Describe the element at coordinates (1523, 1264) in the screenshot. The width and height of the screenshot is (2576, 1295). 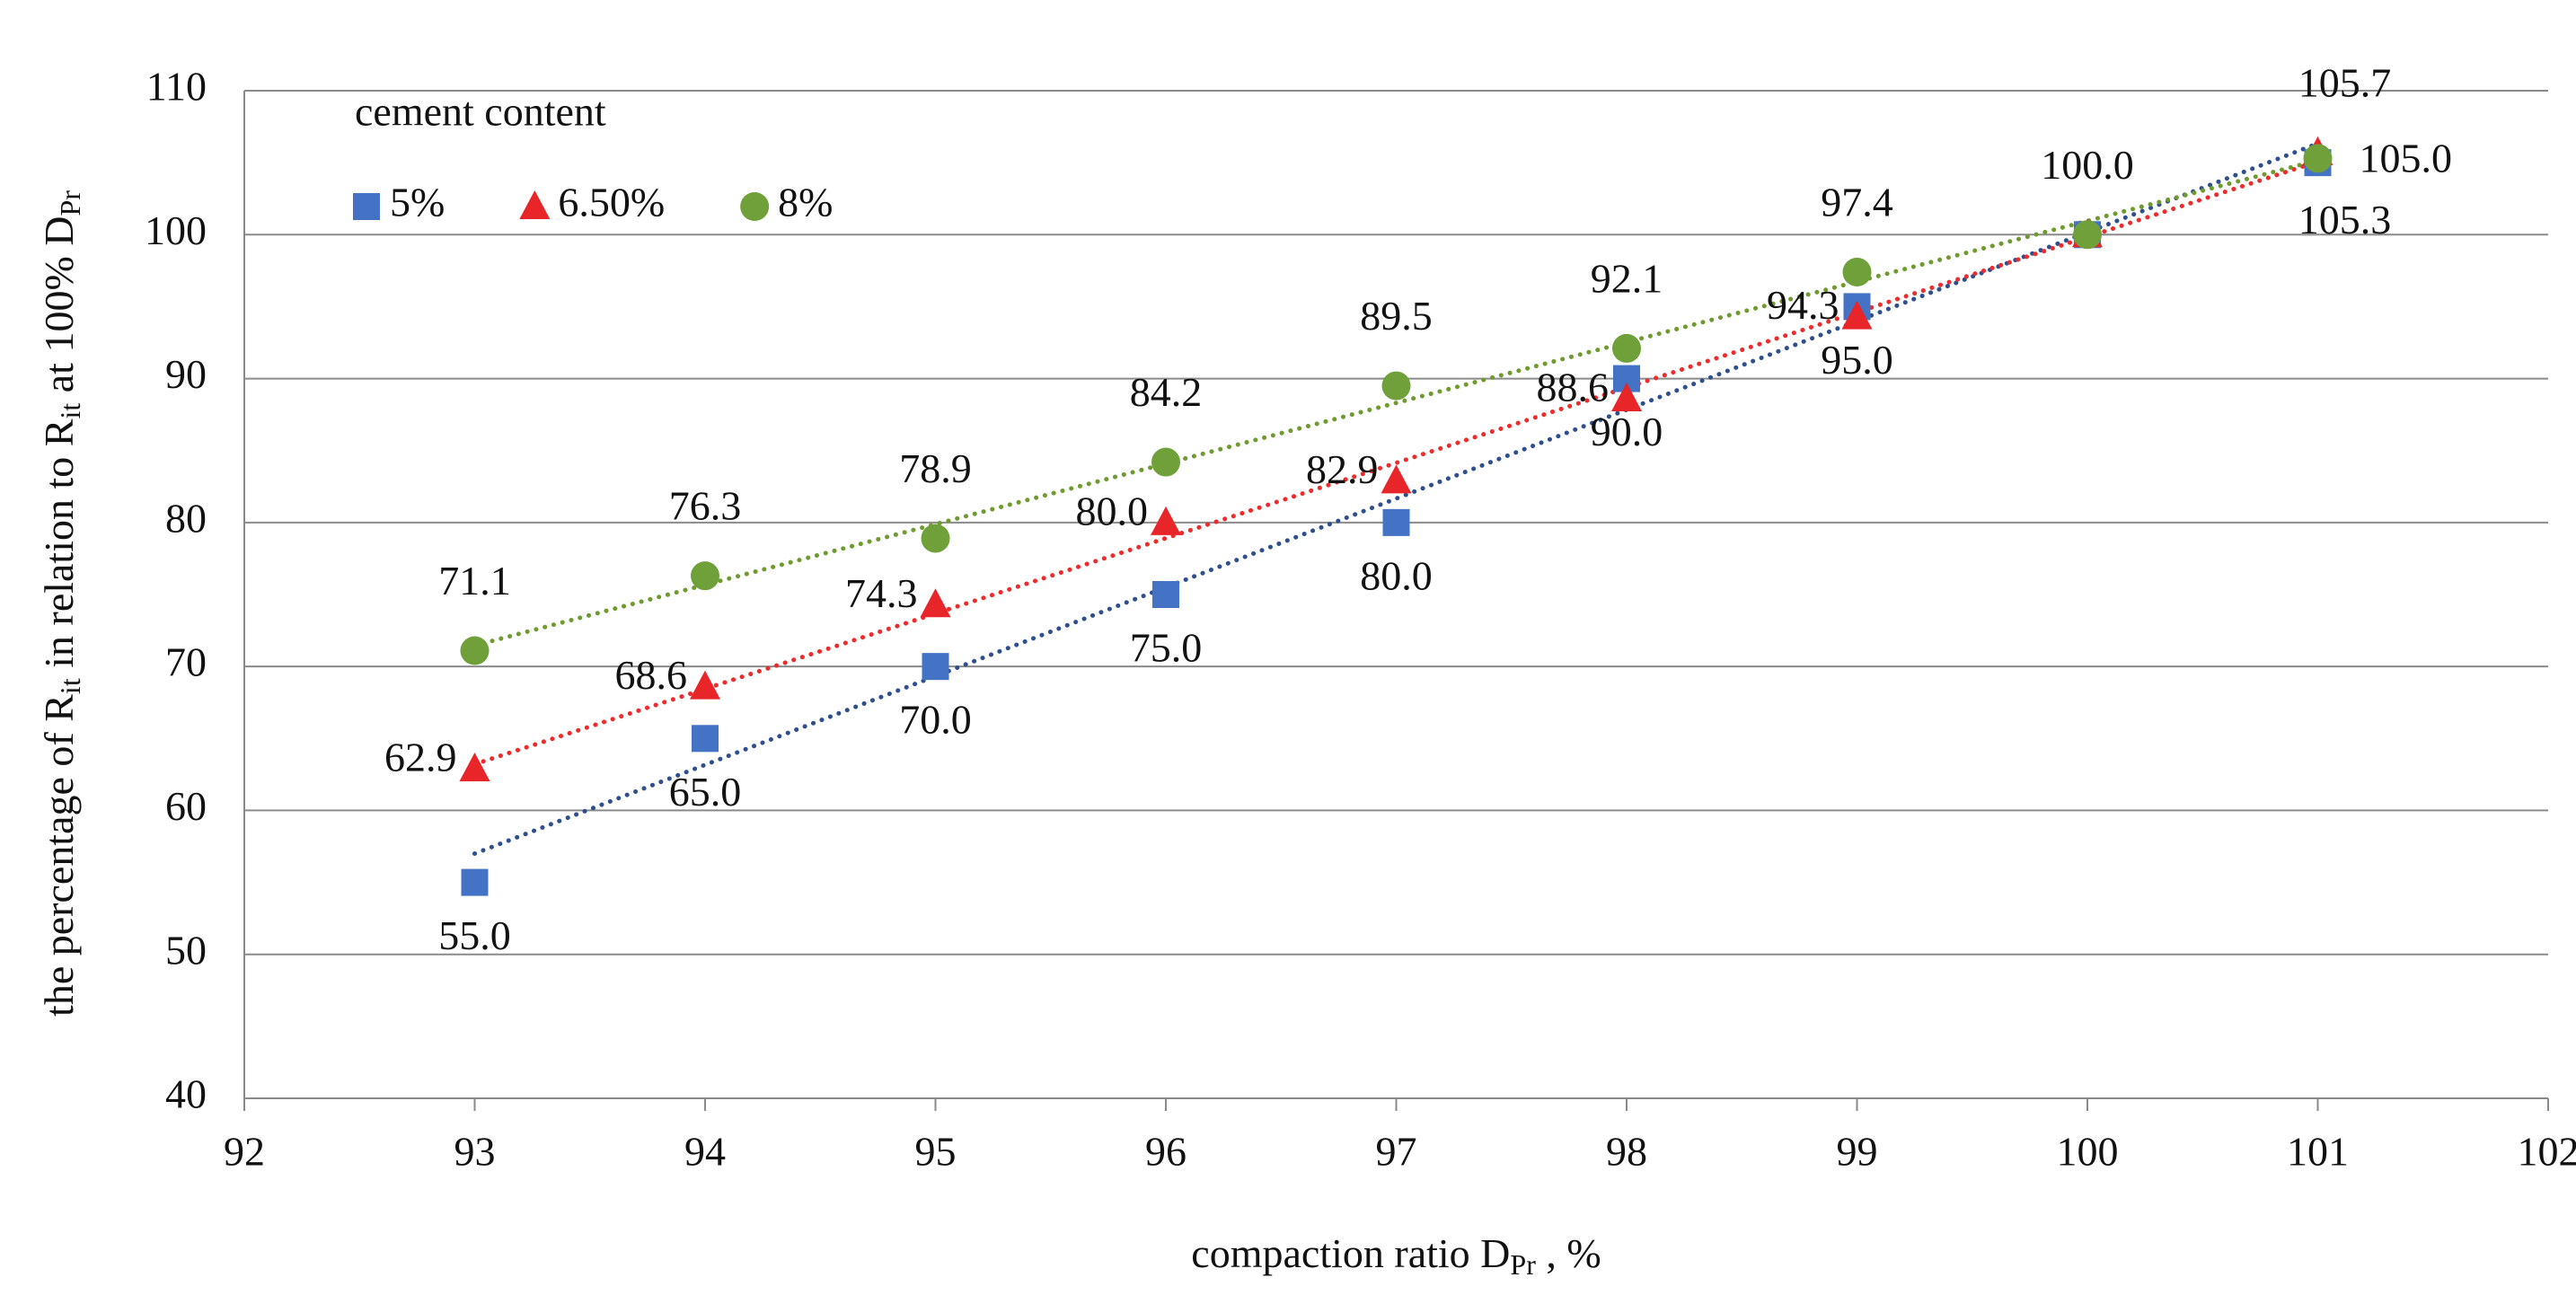
I see `x-axis-title-sub: Pr` at that location.